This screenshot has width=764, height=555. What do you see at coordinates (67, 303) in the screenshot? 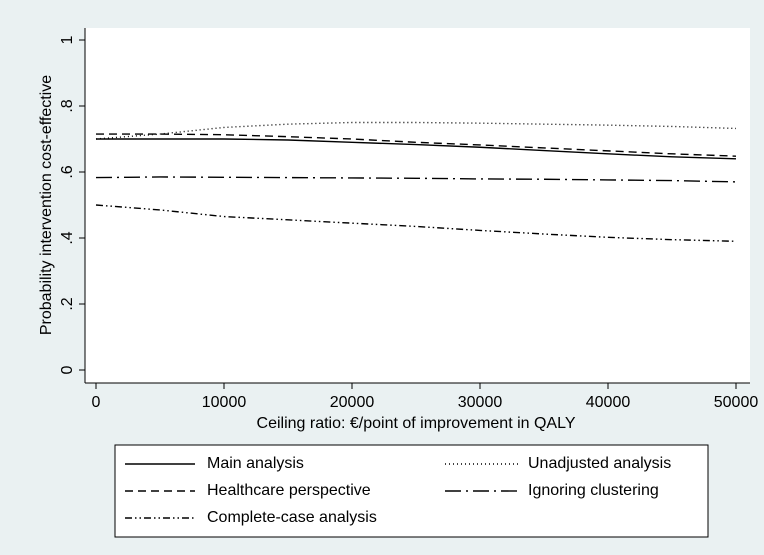
I see `y-tick-label: .2` at bounding box center [67, 303].